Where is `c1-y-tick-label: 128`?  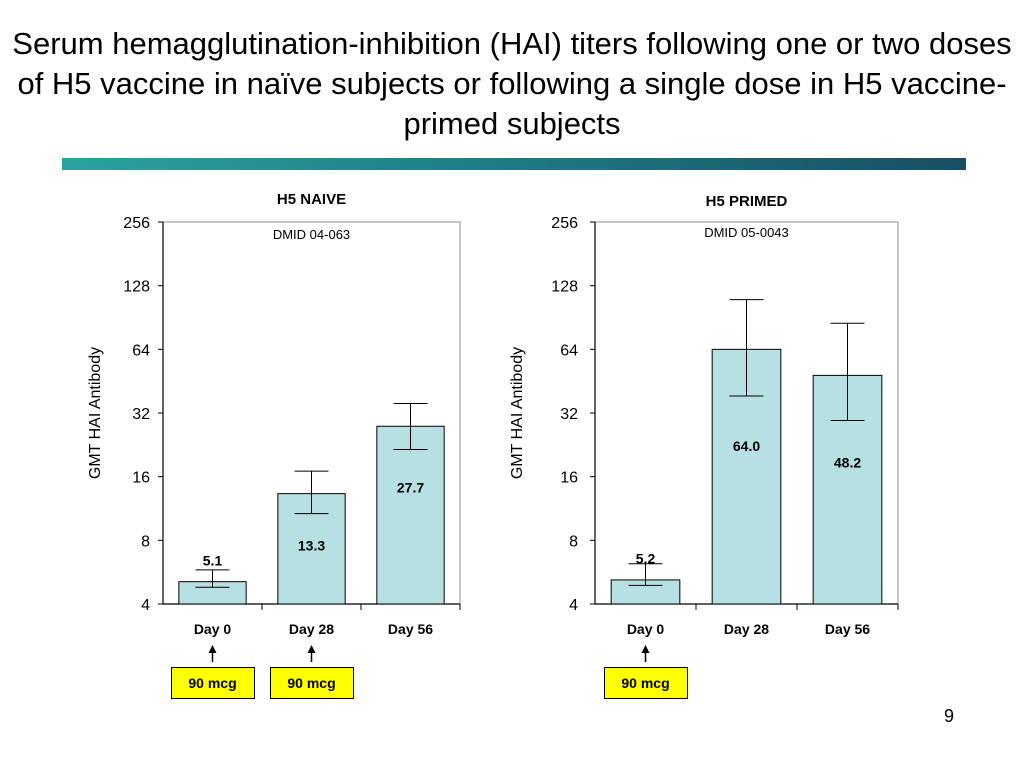
c1-y-tick-label: 128 is located at coordinates (564, 287).